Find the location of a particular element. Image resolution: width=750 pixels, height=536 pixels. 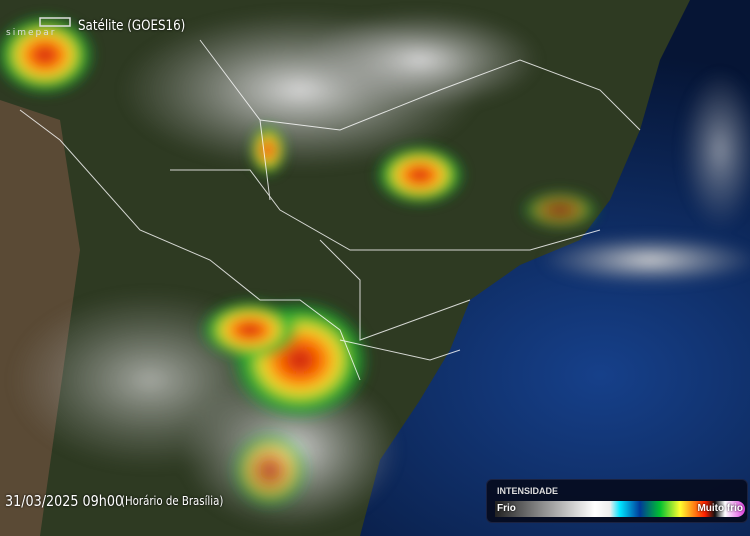

andes-region is located at coordinates (40, 318).